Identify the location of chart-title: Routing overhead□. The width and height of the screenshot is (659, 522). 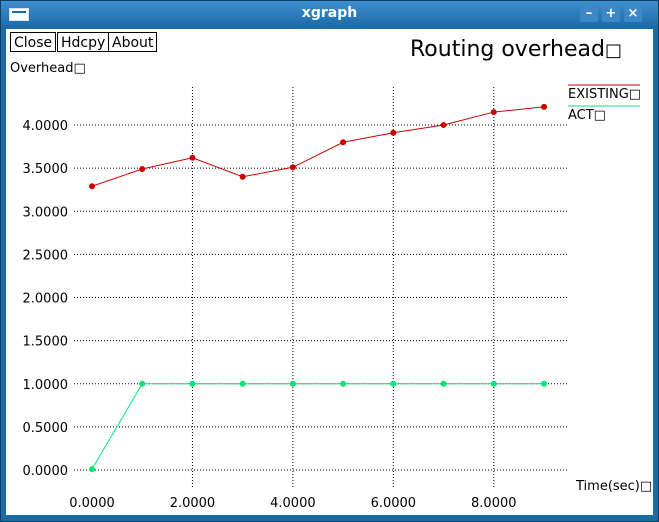
(516, 49).